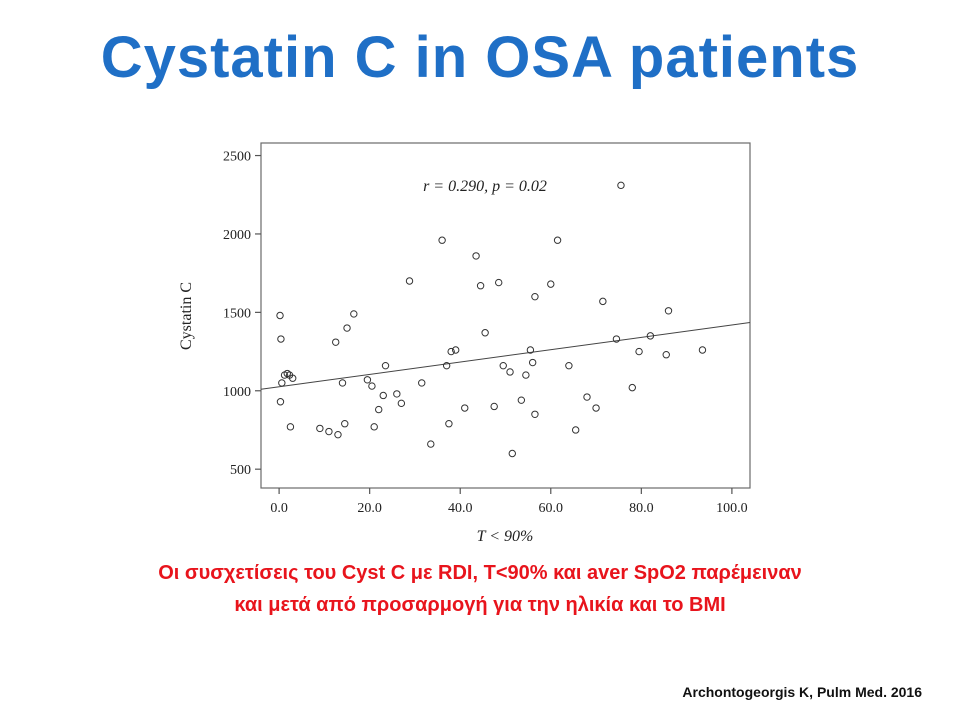 The height and width of the screenshot is (720, 960). I want to click on citation: Archontogeorgis K, Pulm Med. 2016, so click(802, 692).